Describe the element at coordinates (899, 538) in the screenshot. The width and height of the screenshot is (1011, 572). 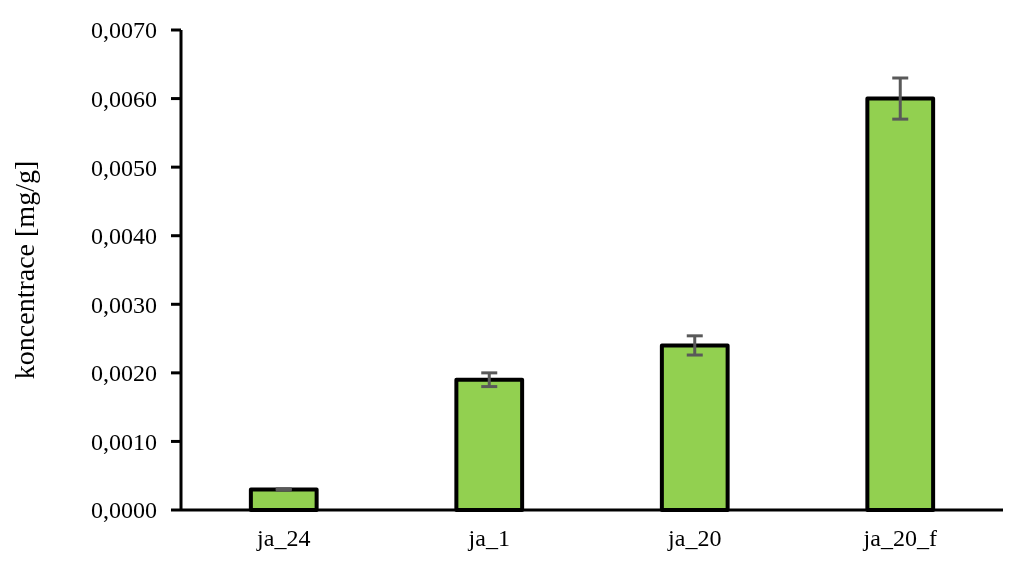
I see `x-tick-label: ja_20_f` at that location.